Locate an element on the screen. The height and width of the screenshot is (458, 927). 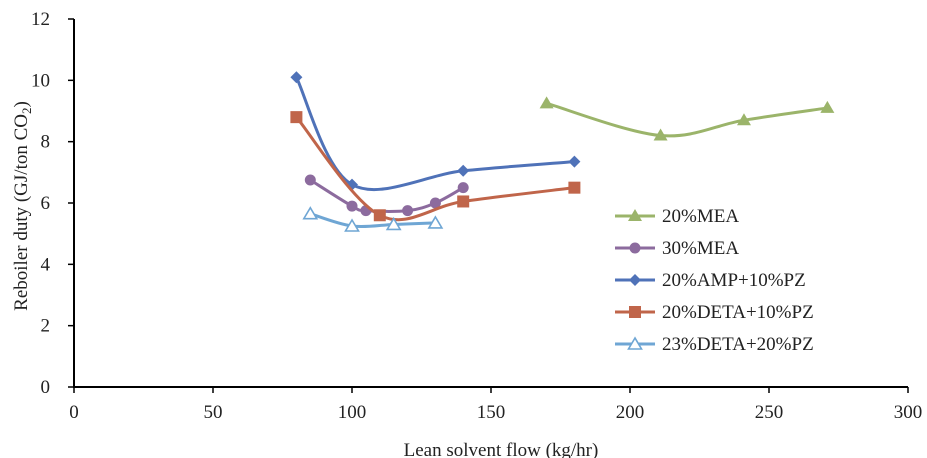
legend-label: 30%MEA is located at coordinates (700, 248).